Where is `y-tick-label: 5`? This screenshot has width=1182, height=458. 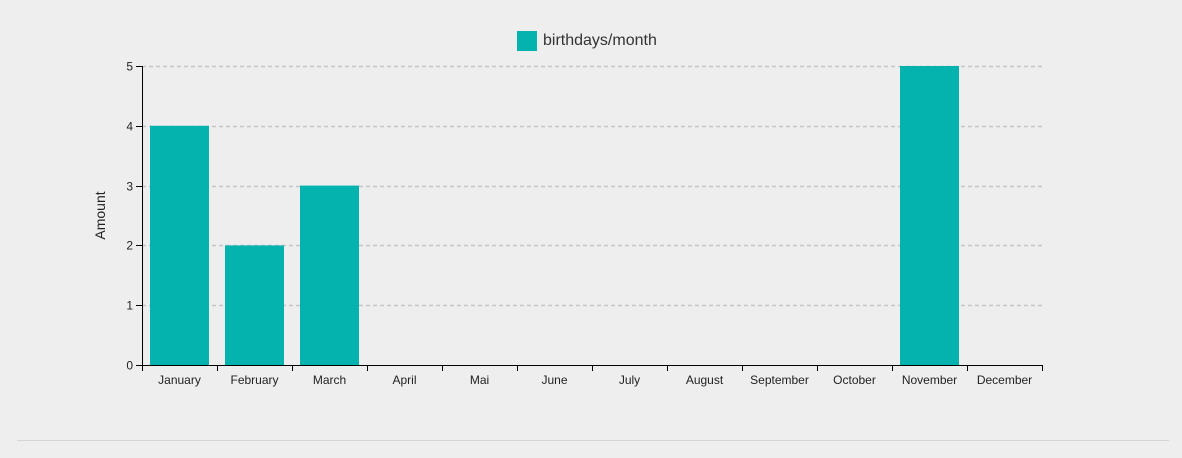
y-tick-label: 5 is located at coordinates (129, 67).